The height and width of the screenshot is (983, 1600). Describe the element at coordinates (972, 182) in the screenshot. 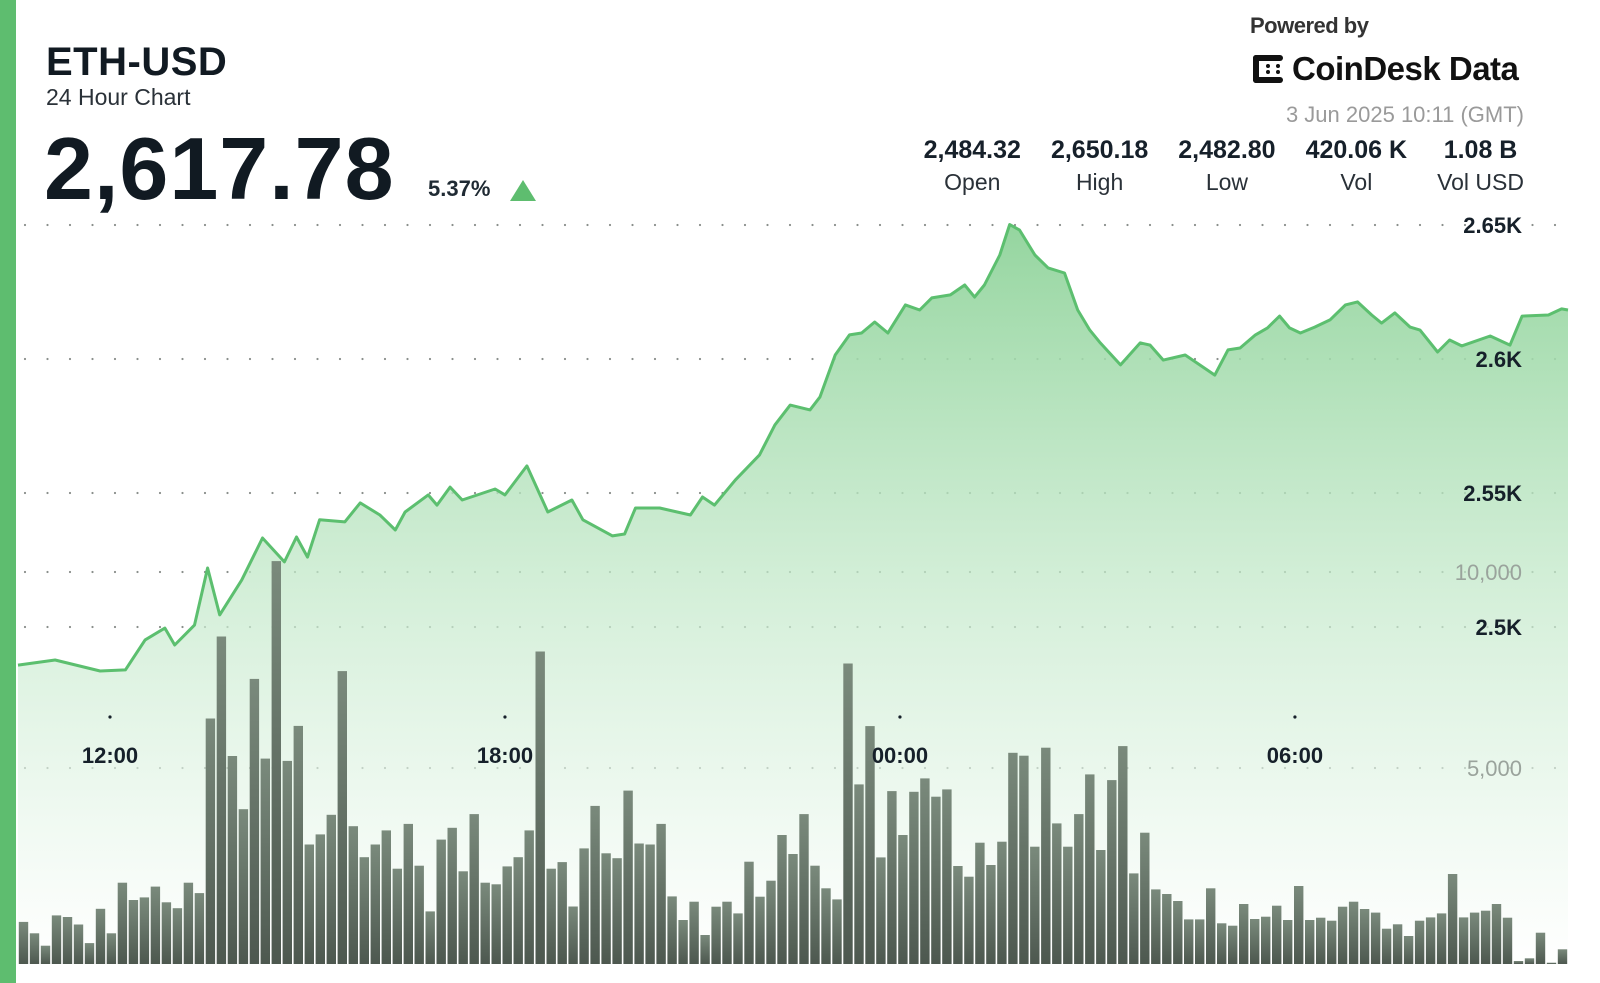

I see `stat-label: Open` at that location.